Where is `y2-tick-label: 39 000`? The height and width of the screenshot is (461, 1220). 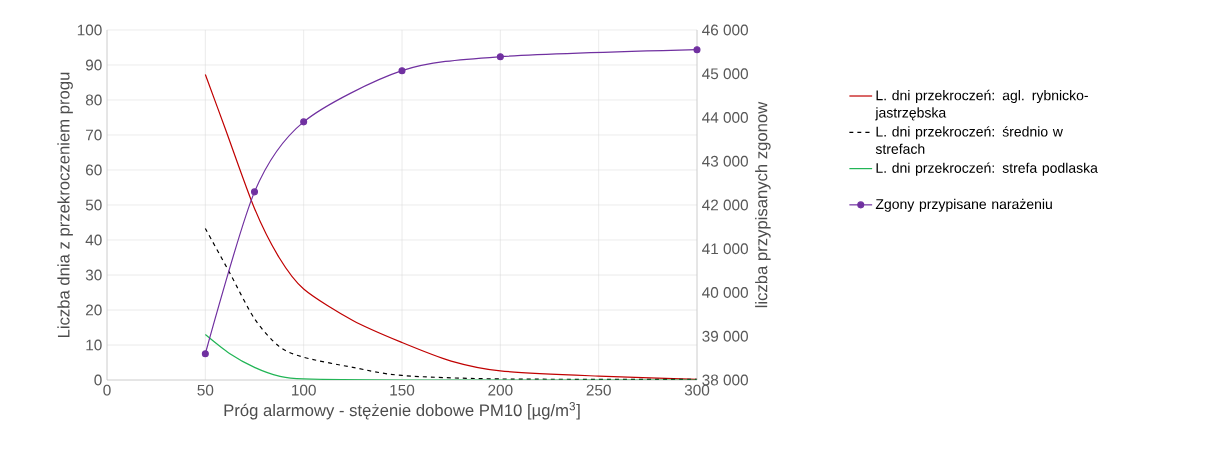
y2-tick-label: 39 000 is located at coordinates (725, 336).